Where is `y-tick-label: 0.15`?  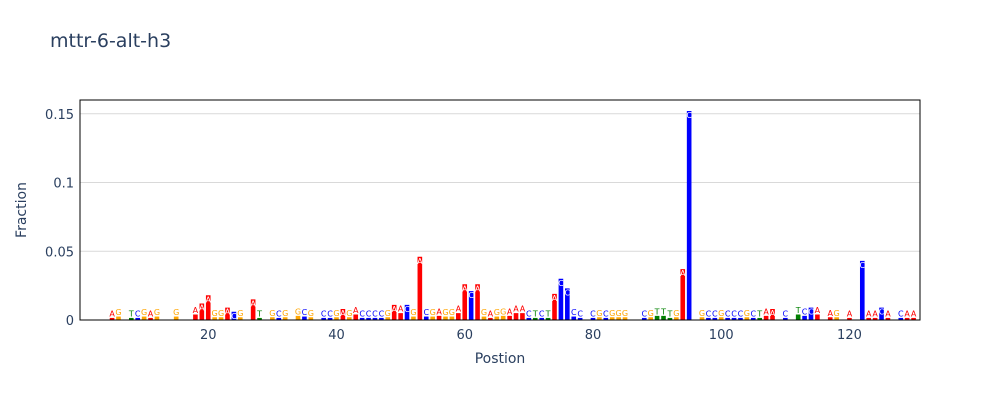
y-tick-label: 0.15 is located at coordinates (59, 115).